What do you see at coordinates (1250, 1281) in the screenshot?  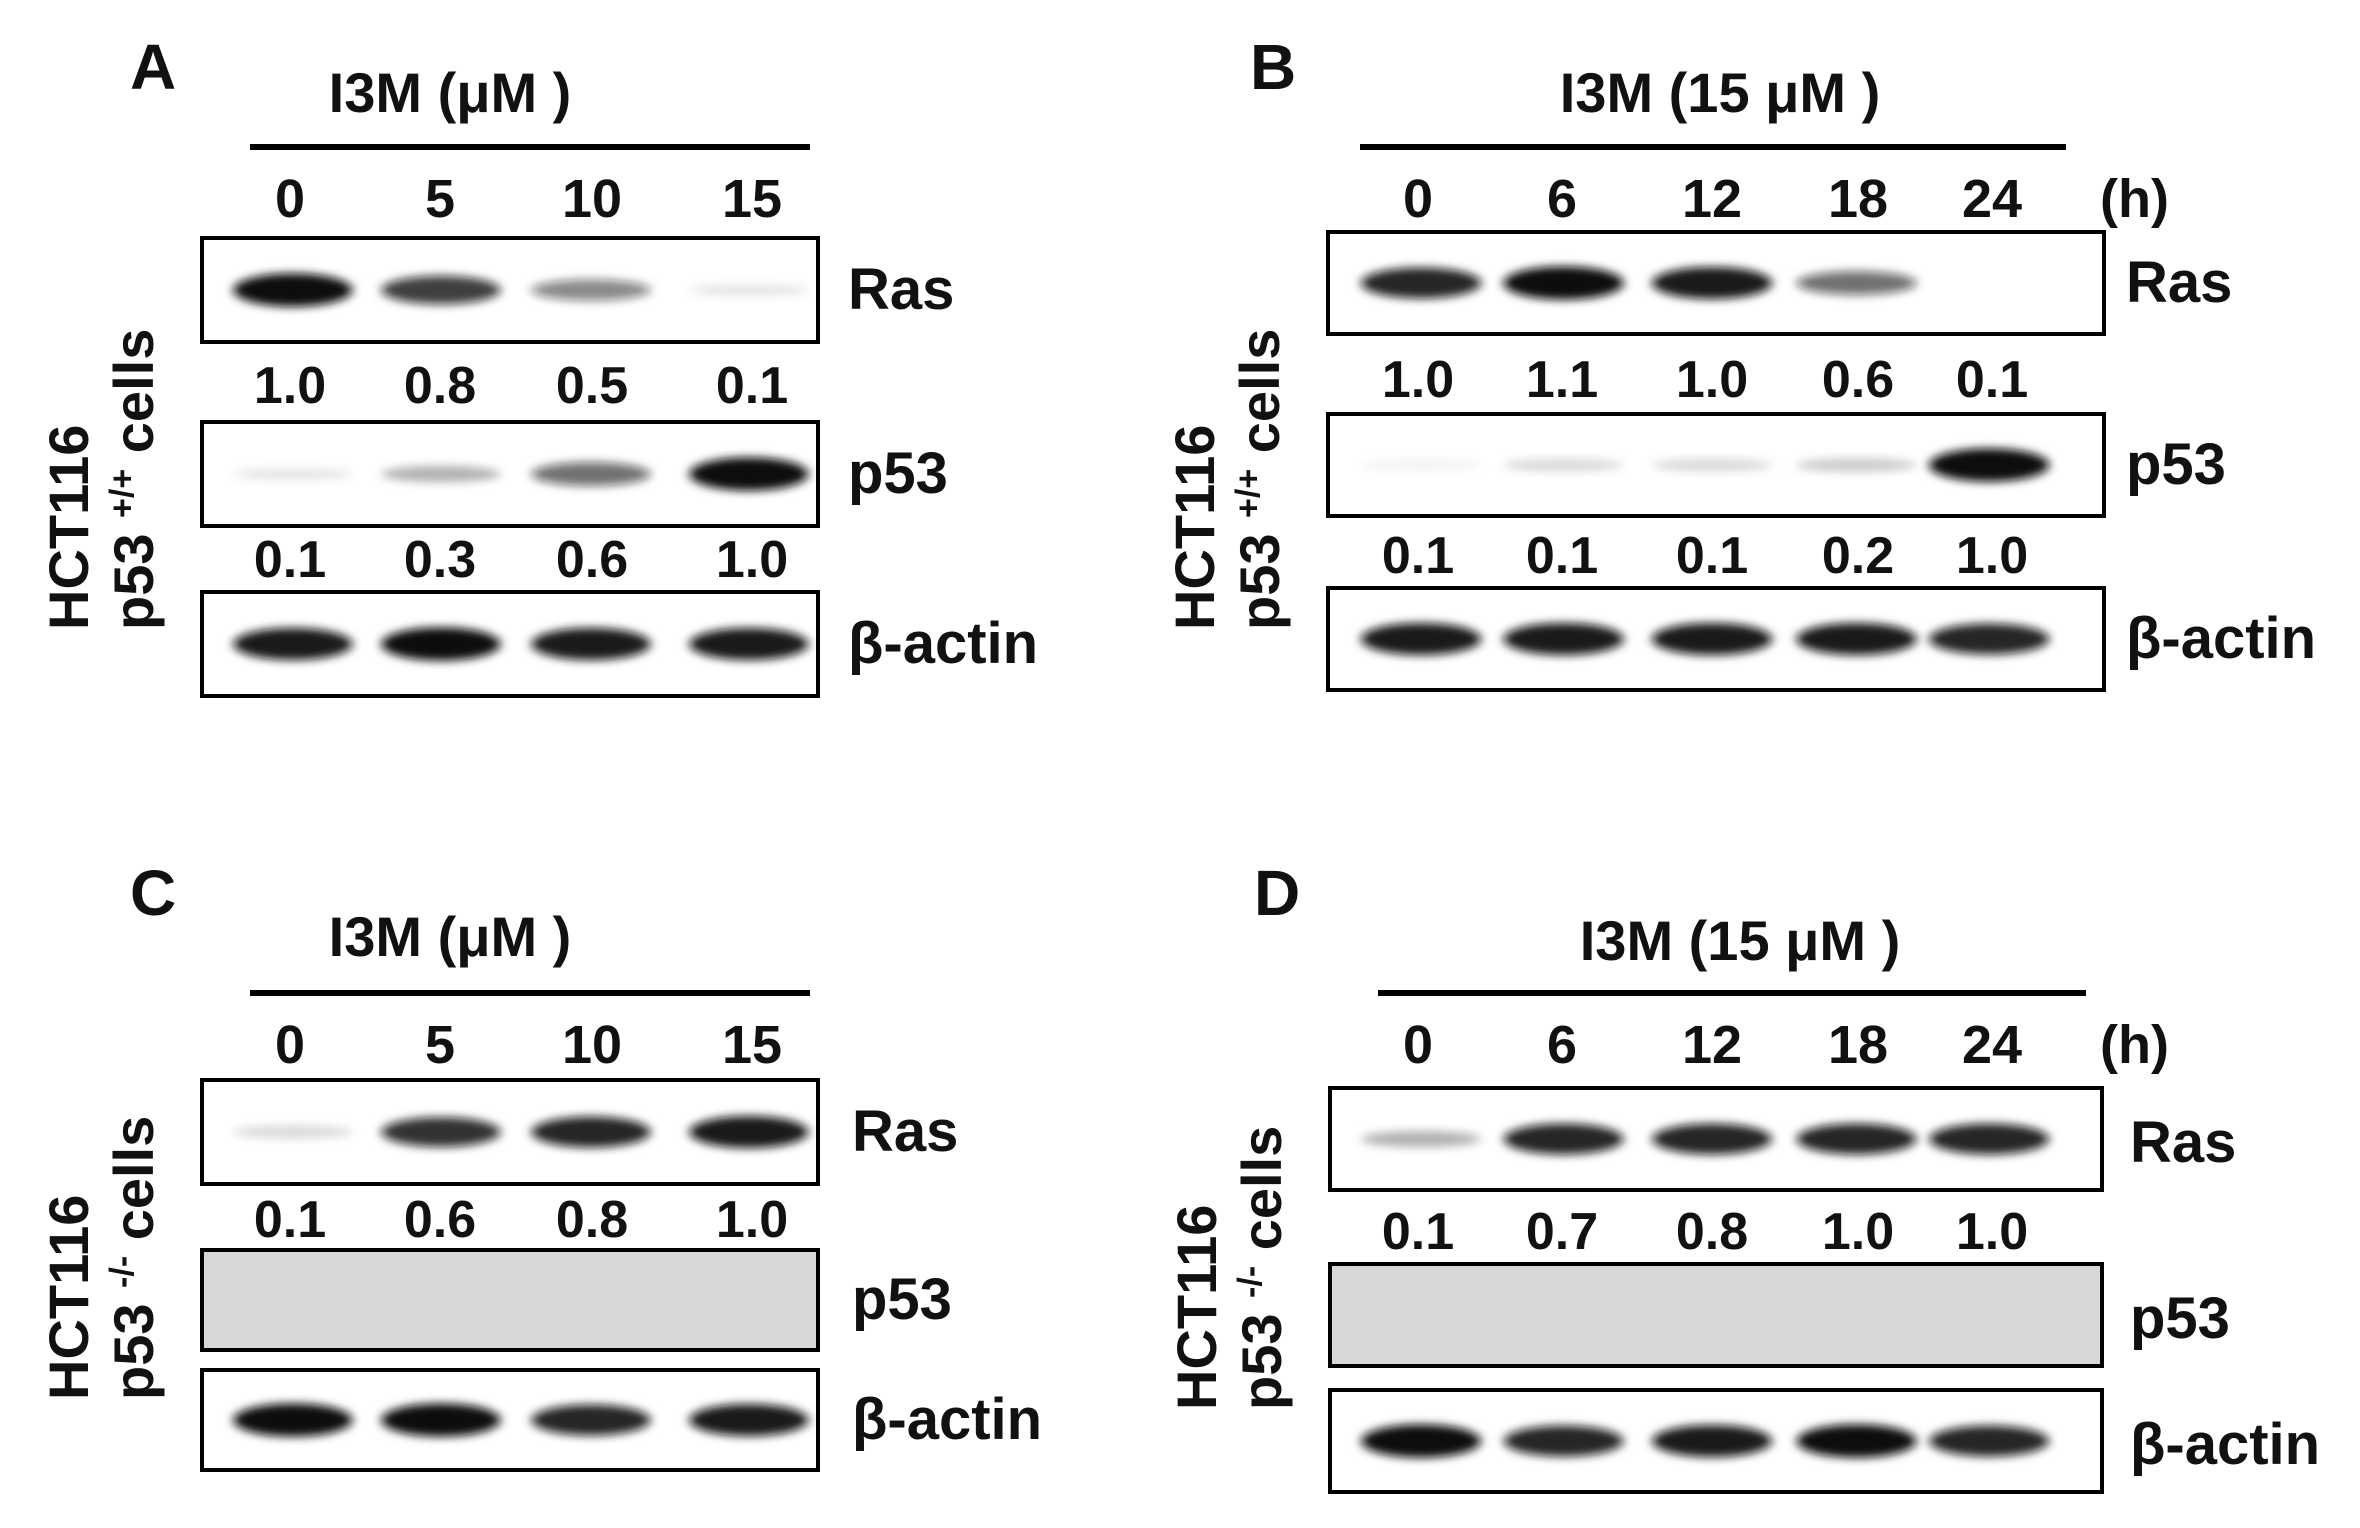 I see `genotype-superscript: -/-` at bounding box center [1250, 1281].